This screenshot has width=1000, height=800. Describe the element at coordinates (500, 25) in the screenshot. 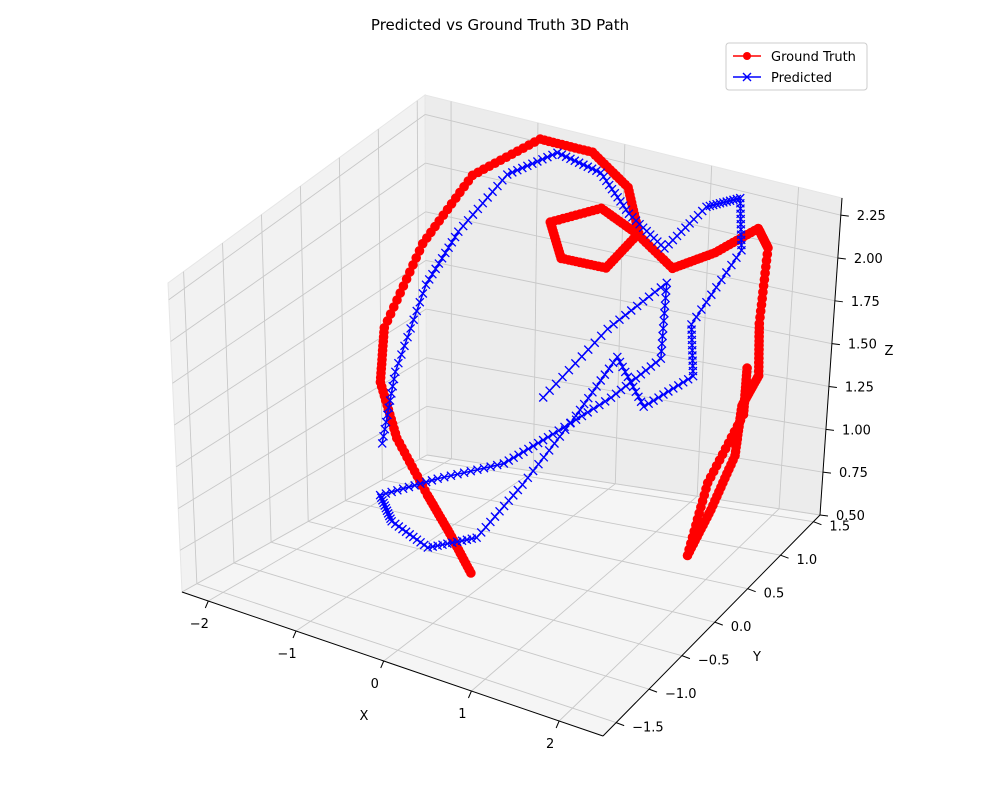

I see `chart-title: Predicted vs Ground Truth 3D Path` at that location.